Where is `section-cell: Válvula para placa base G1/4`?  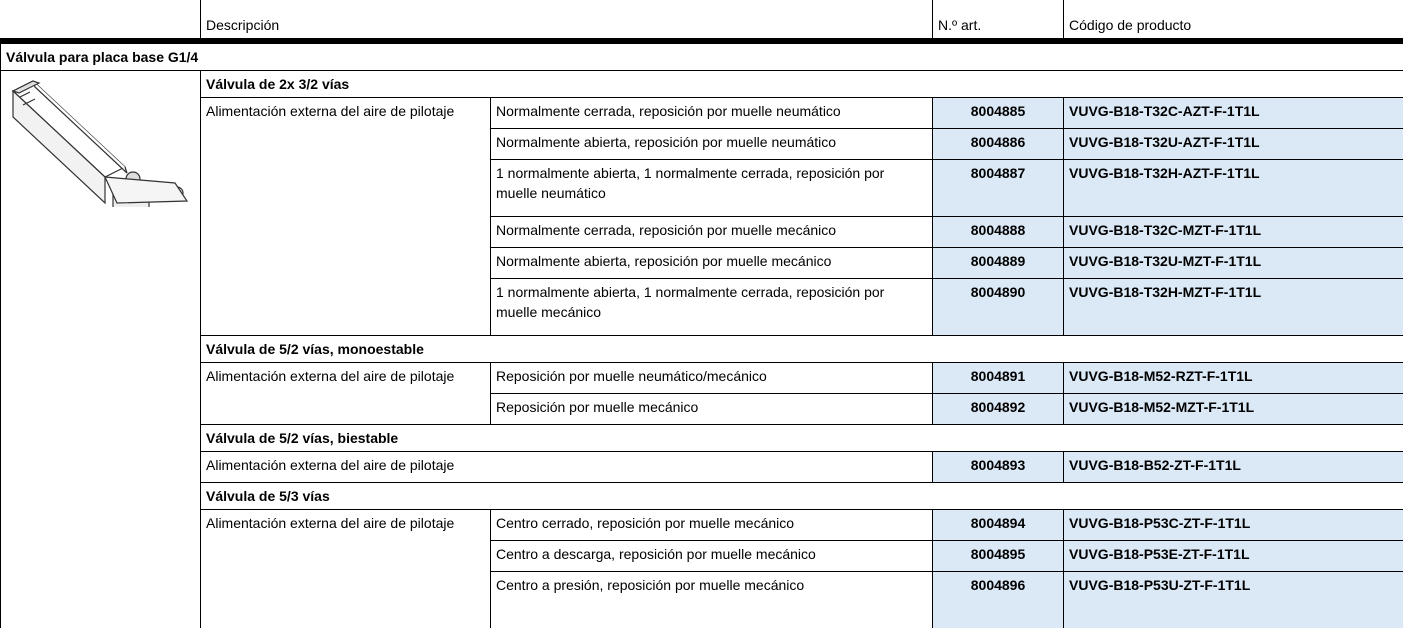 section-cell: Válvula para placa base G1/4 is located at coordinates (701, 55).